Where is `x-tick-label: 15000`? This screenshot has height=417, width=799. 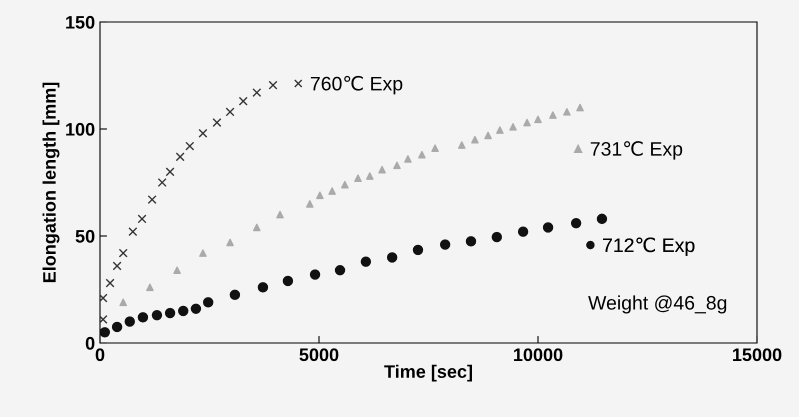
x-tick-label: 15000 is located at coordinates (757, 355).